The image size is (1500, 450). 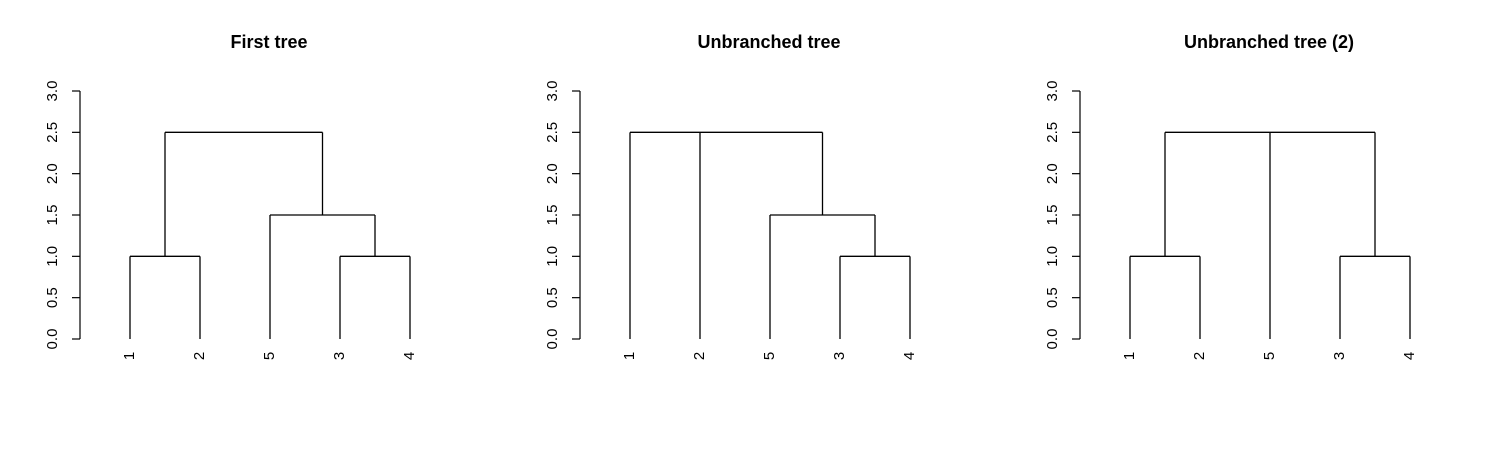 What do you see at coordinates (1269, 42) in the screenshot?
I see `chart-title: Unbranched tree (2)` at bounding box center [1269, 42].